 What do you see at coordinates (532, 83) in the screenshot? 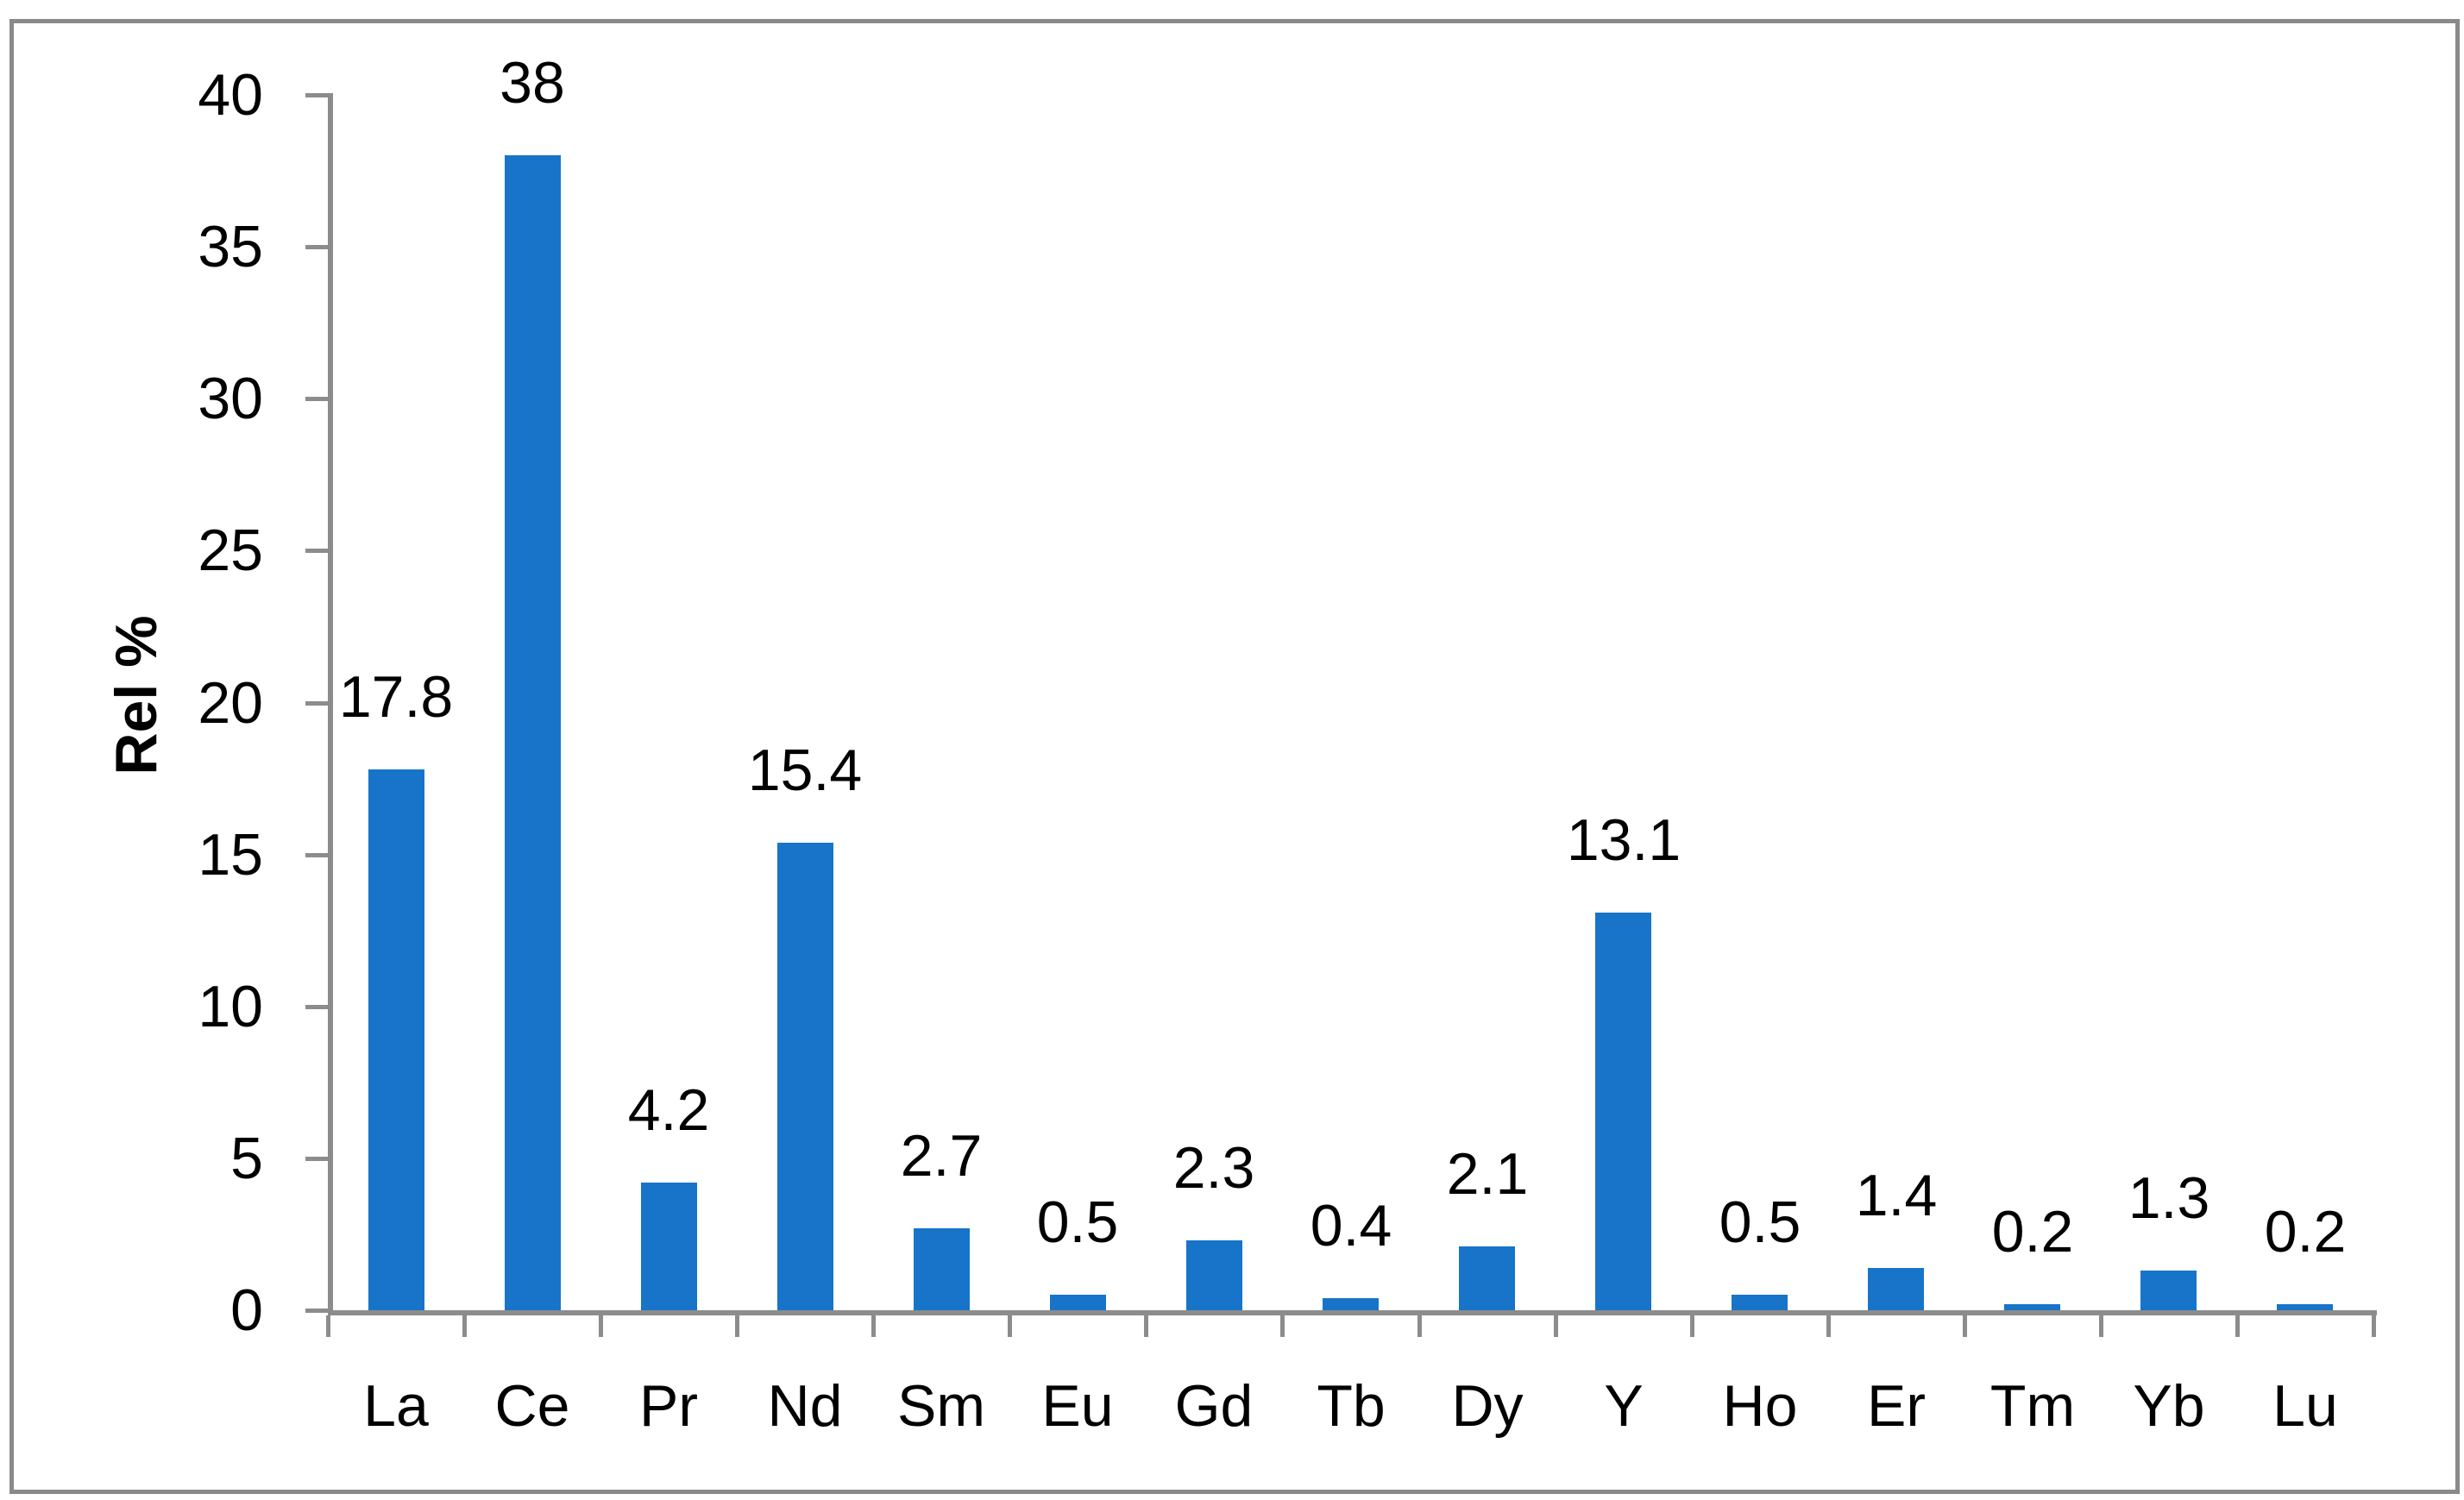
I see `bar-value-label-Ce: 38` at bounding box center [532, 83].